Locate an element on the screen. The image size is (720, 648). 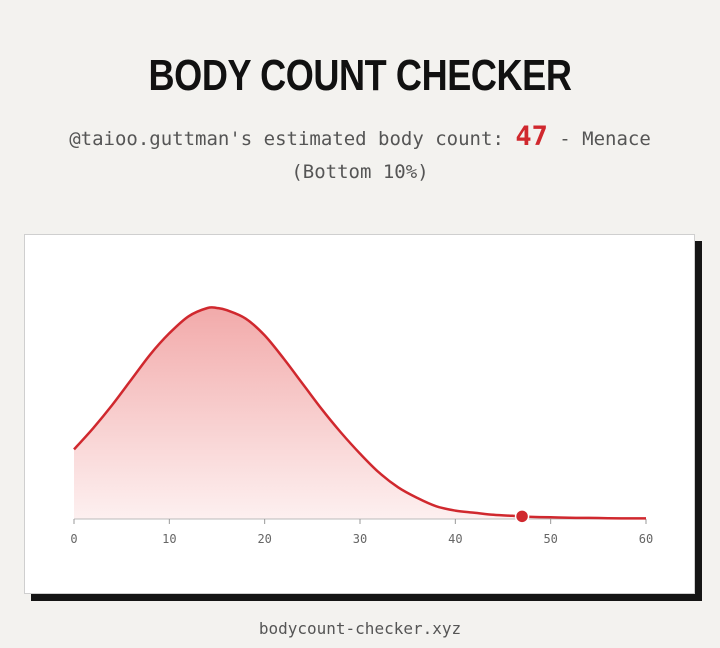
x-tick-label: 0 is located at coordinates (73, 539).